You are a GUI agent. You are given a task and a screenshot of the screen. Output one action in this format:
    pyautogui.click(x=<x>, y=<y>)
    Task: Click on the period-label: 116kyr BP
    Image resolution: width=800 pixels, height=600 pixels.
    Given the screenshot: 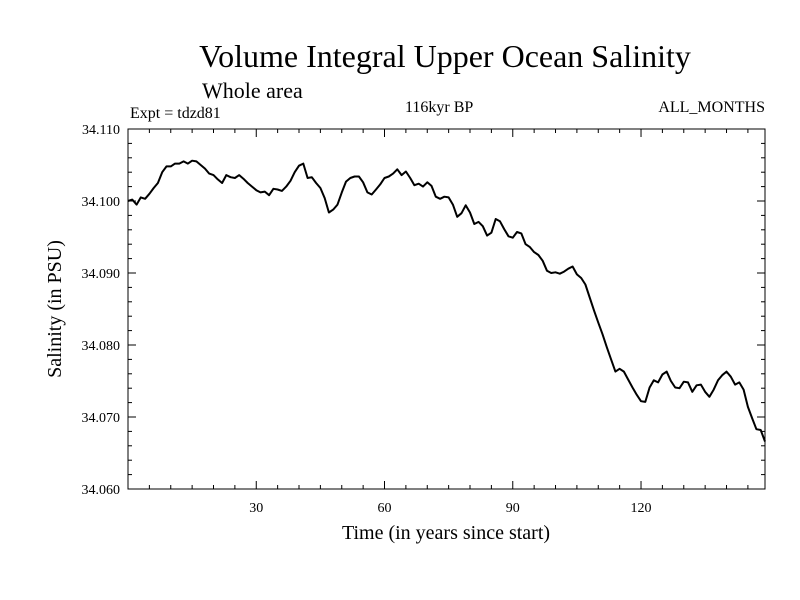 What is the action you would take?
    pyautogui.click(x=439, y=107)
    